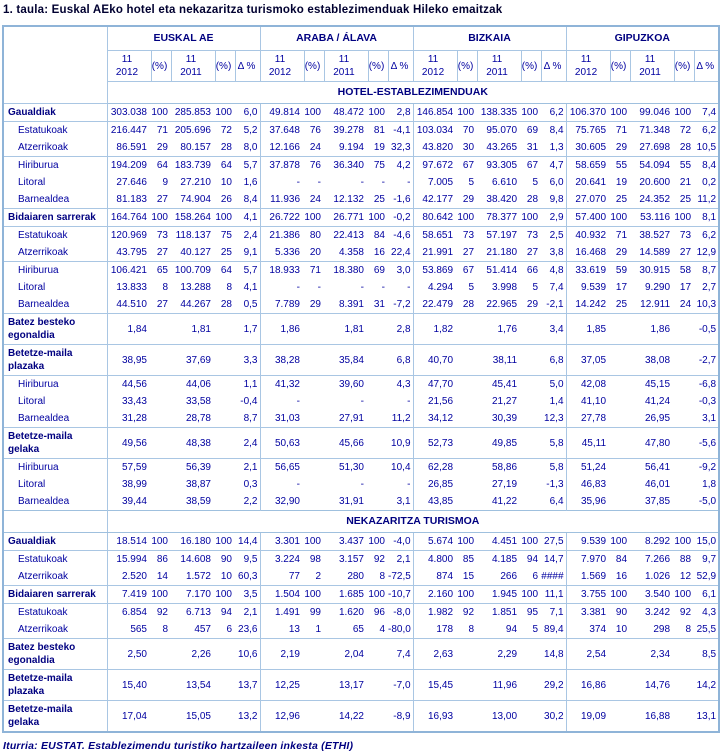  I want to click on data-cell: 39,44, so click(128, 502).